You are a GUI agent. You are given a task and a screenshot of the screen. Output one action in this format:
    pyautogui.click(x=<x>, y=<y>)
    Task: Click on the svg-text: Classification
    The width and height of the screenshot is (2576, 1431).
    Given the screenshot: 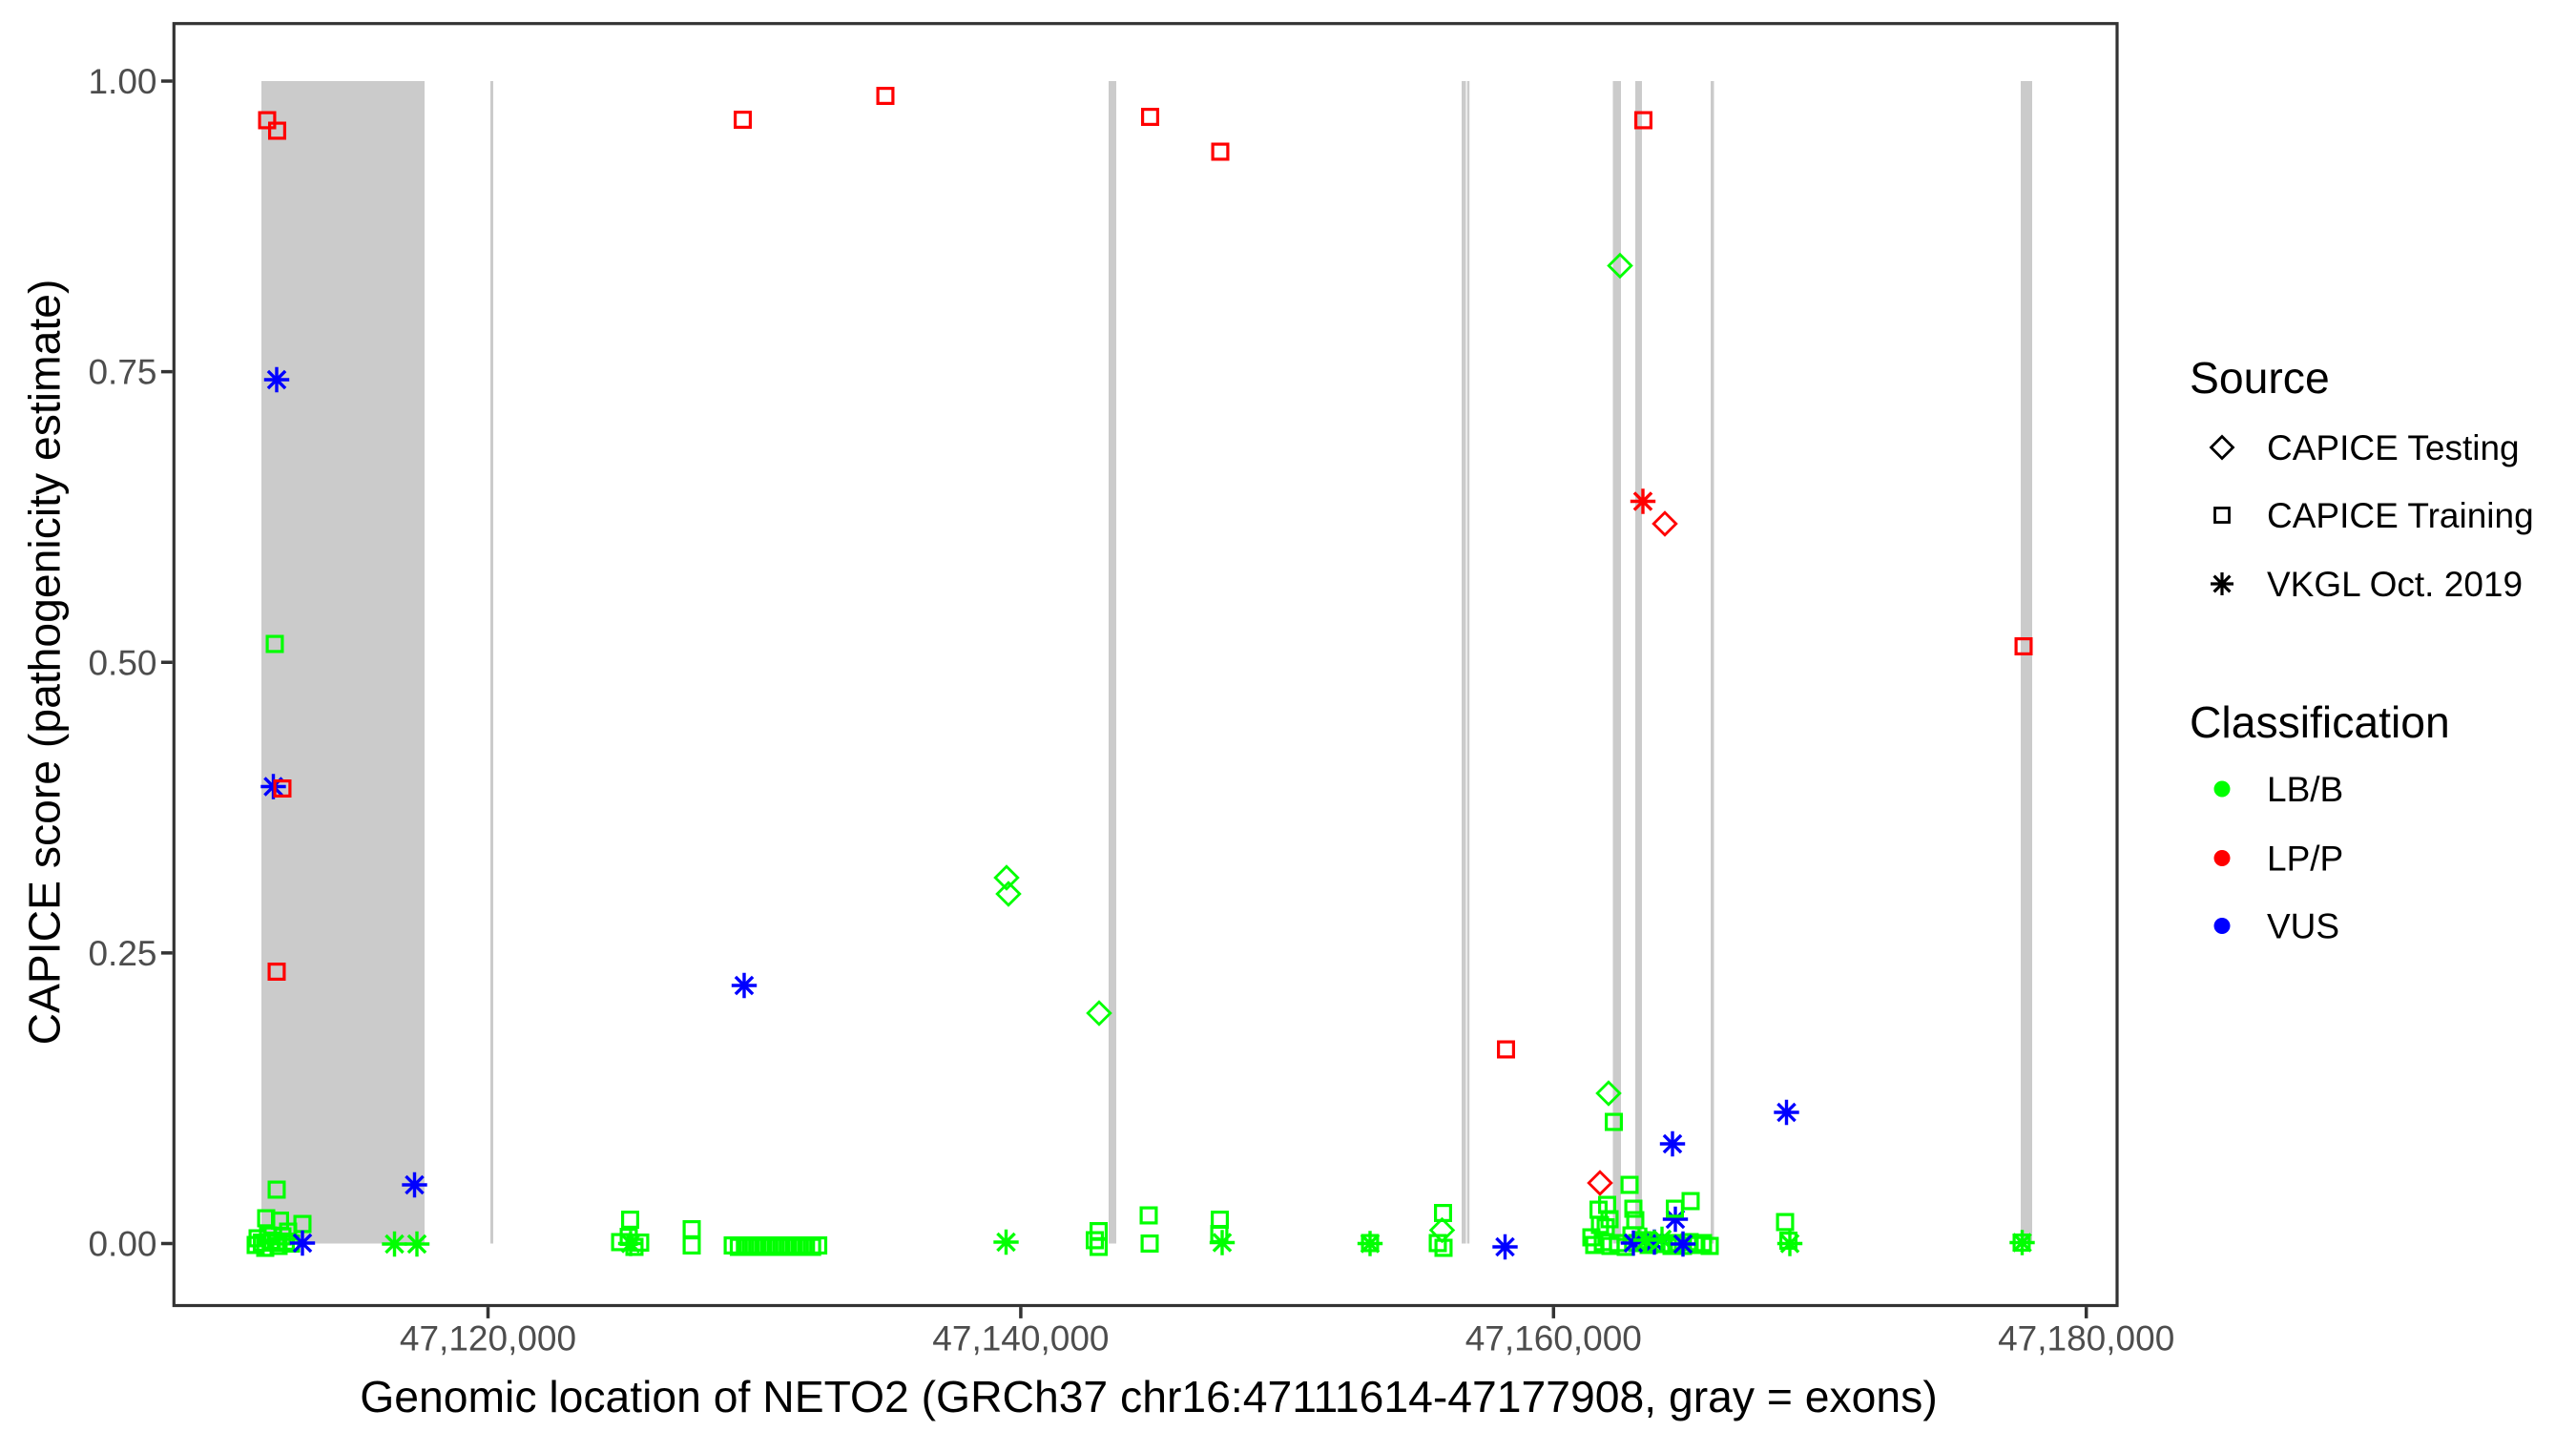 What is the action you would take?
    pyautogui.click(x=2320, y=722)
    